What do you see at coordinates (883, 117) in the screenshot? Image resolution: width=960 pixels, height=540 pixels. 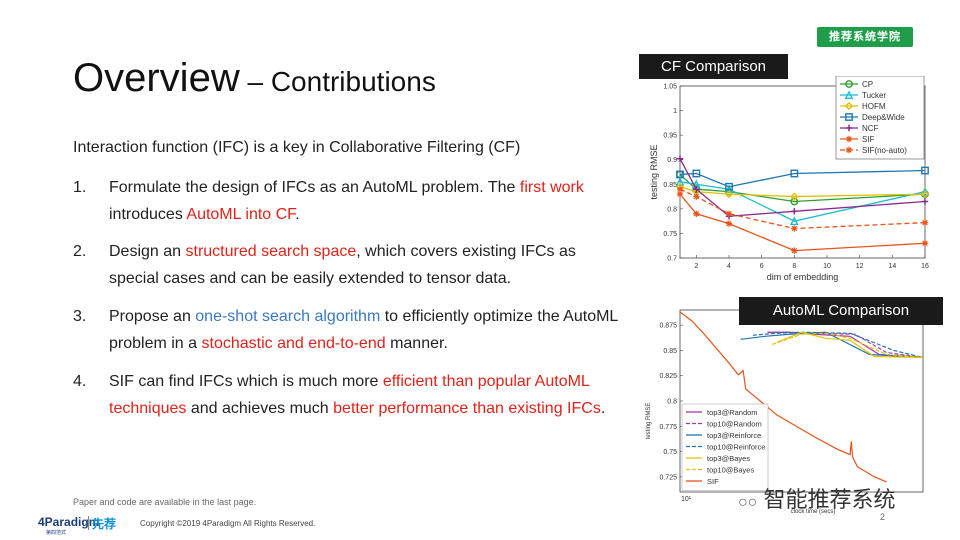 I see `legend-label: Deep&Wide` at bounding box center [883, 117].